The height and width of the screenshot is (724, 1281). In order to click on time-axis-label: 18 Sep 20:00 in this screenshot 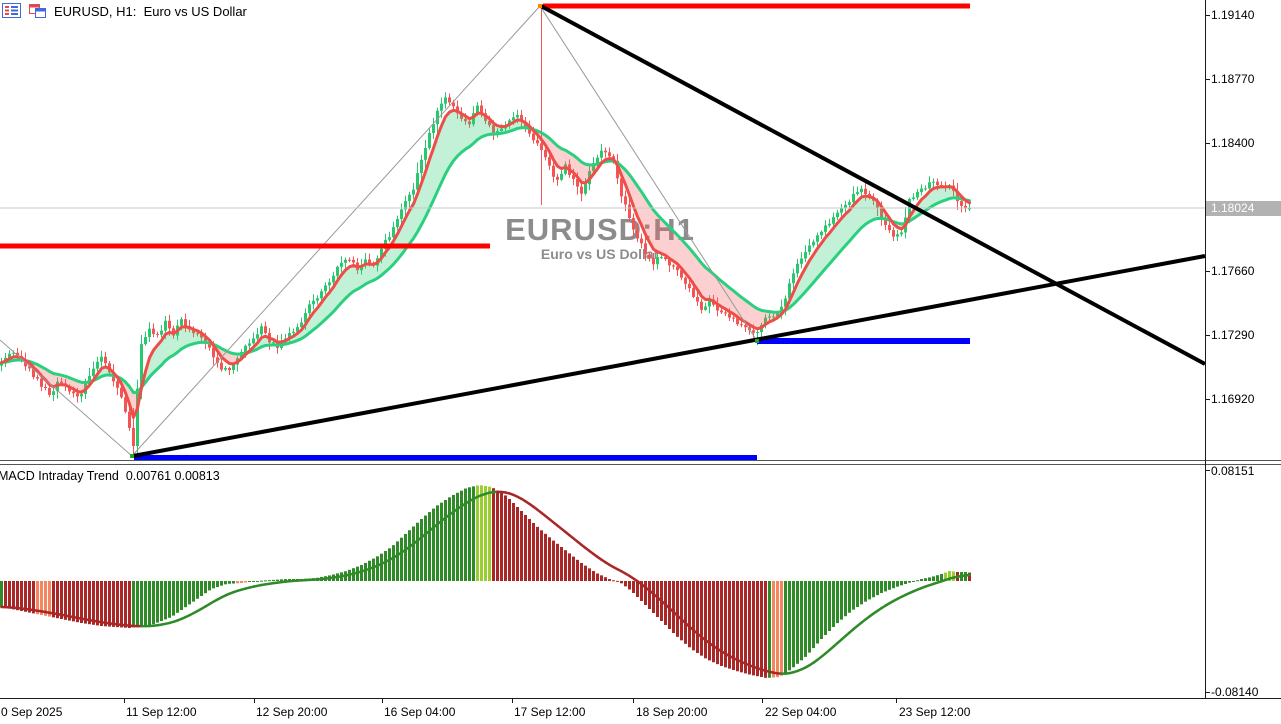, I will do `click(672, 712)`.